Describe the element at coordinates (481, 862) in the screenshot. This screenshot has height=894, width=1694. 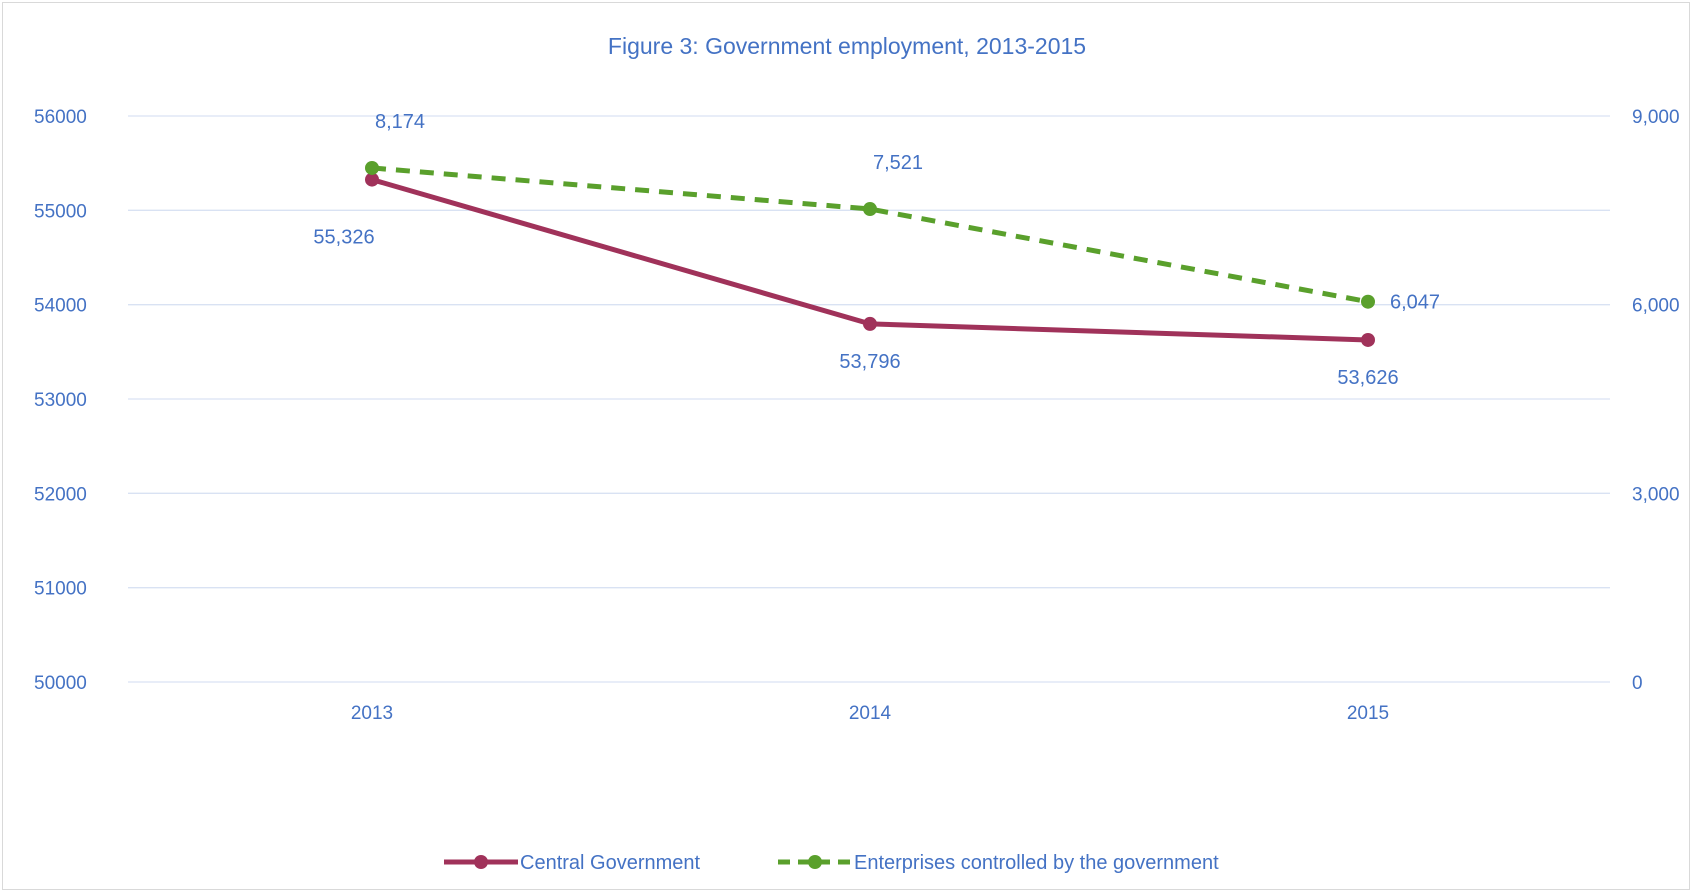
I see `legend-central-government-marker` at that location.